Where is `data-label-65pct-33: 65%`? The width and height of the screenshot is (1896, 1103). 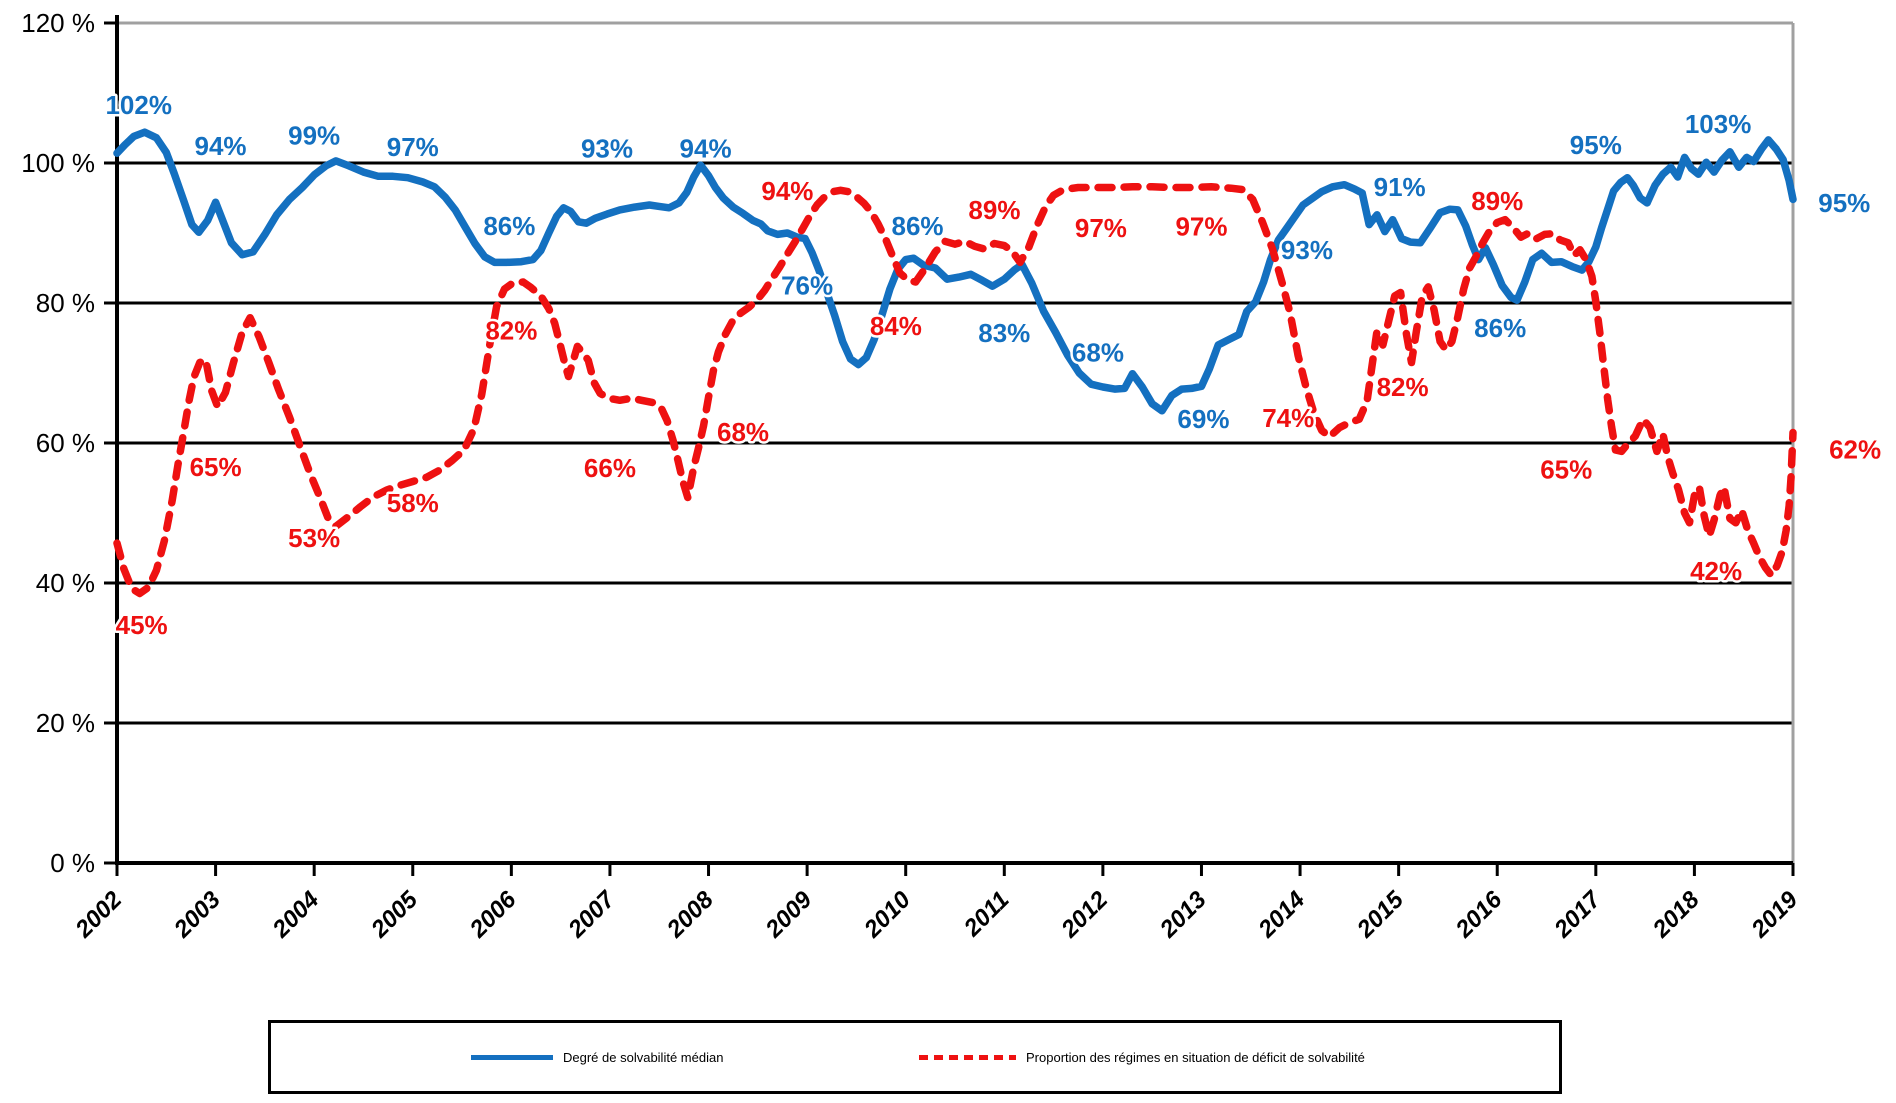
data-label-65pct-33: 65% is located at coordinates (1566, 470).